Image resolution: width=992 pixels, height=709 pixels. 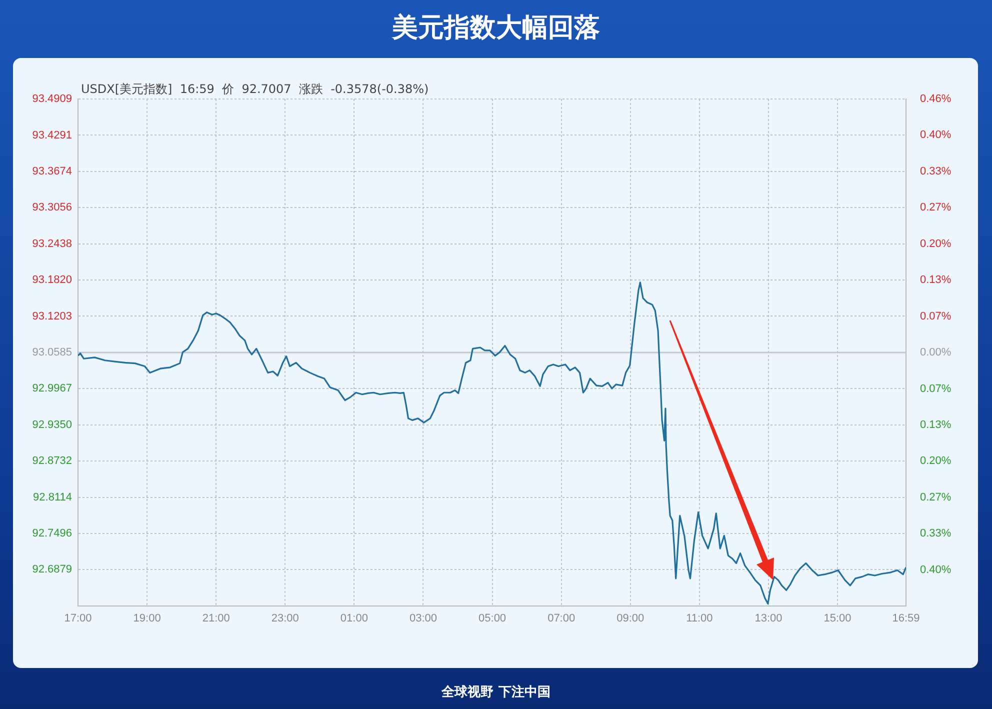 I want to click on x-tick-label: 21:00, so click(x=216, y=618).